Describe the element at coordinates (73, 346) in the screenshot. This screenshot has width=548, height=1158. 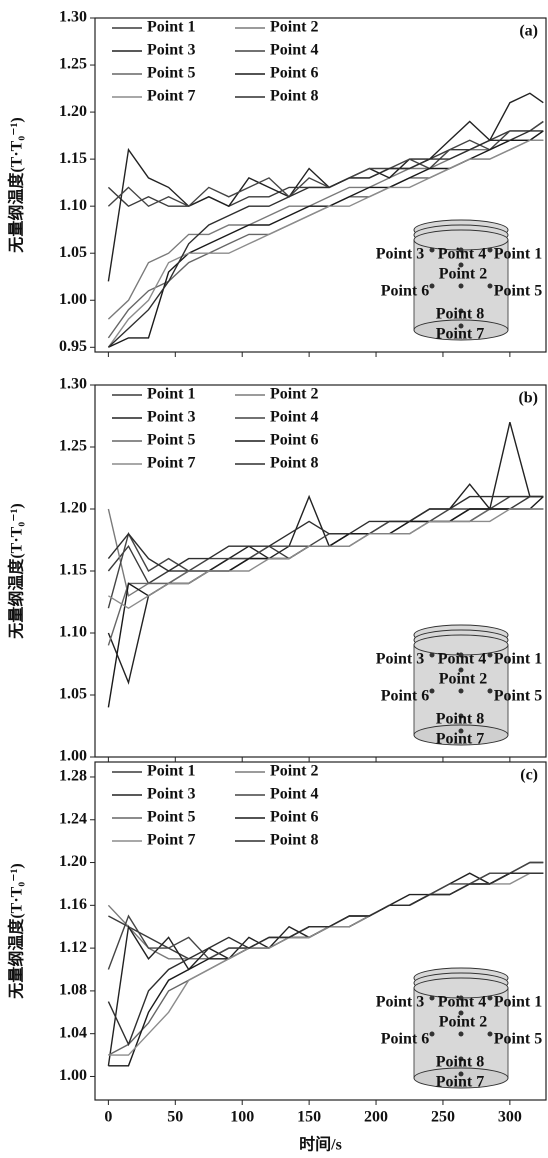
I see `y-tick-label: 0.95` at that location.